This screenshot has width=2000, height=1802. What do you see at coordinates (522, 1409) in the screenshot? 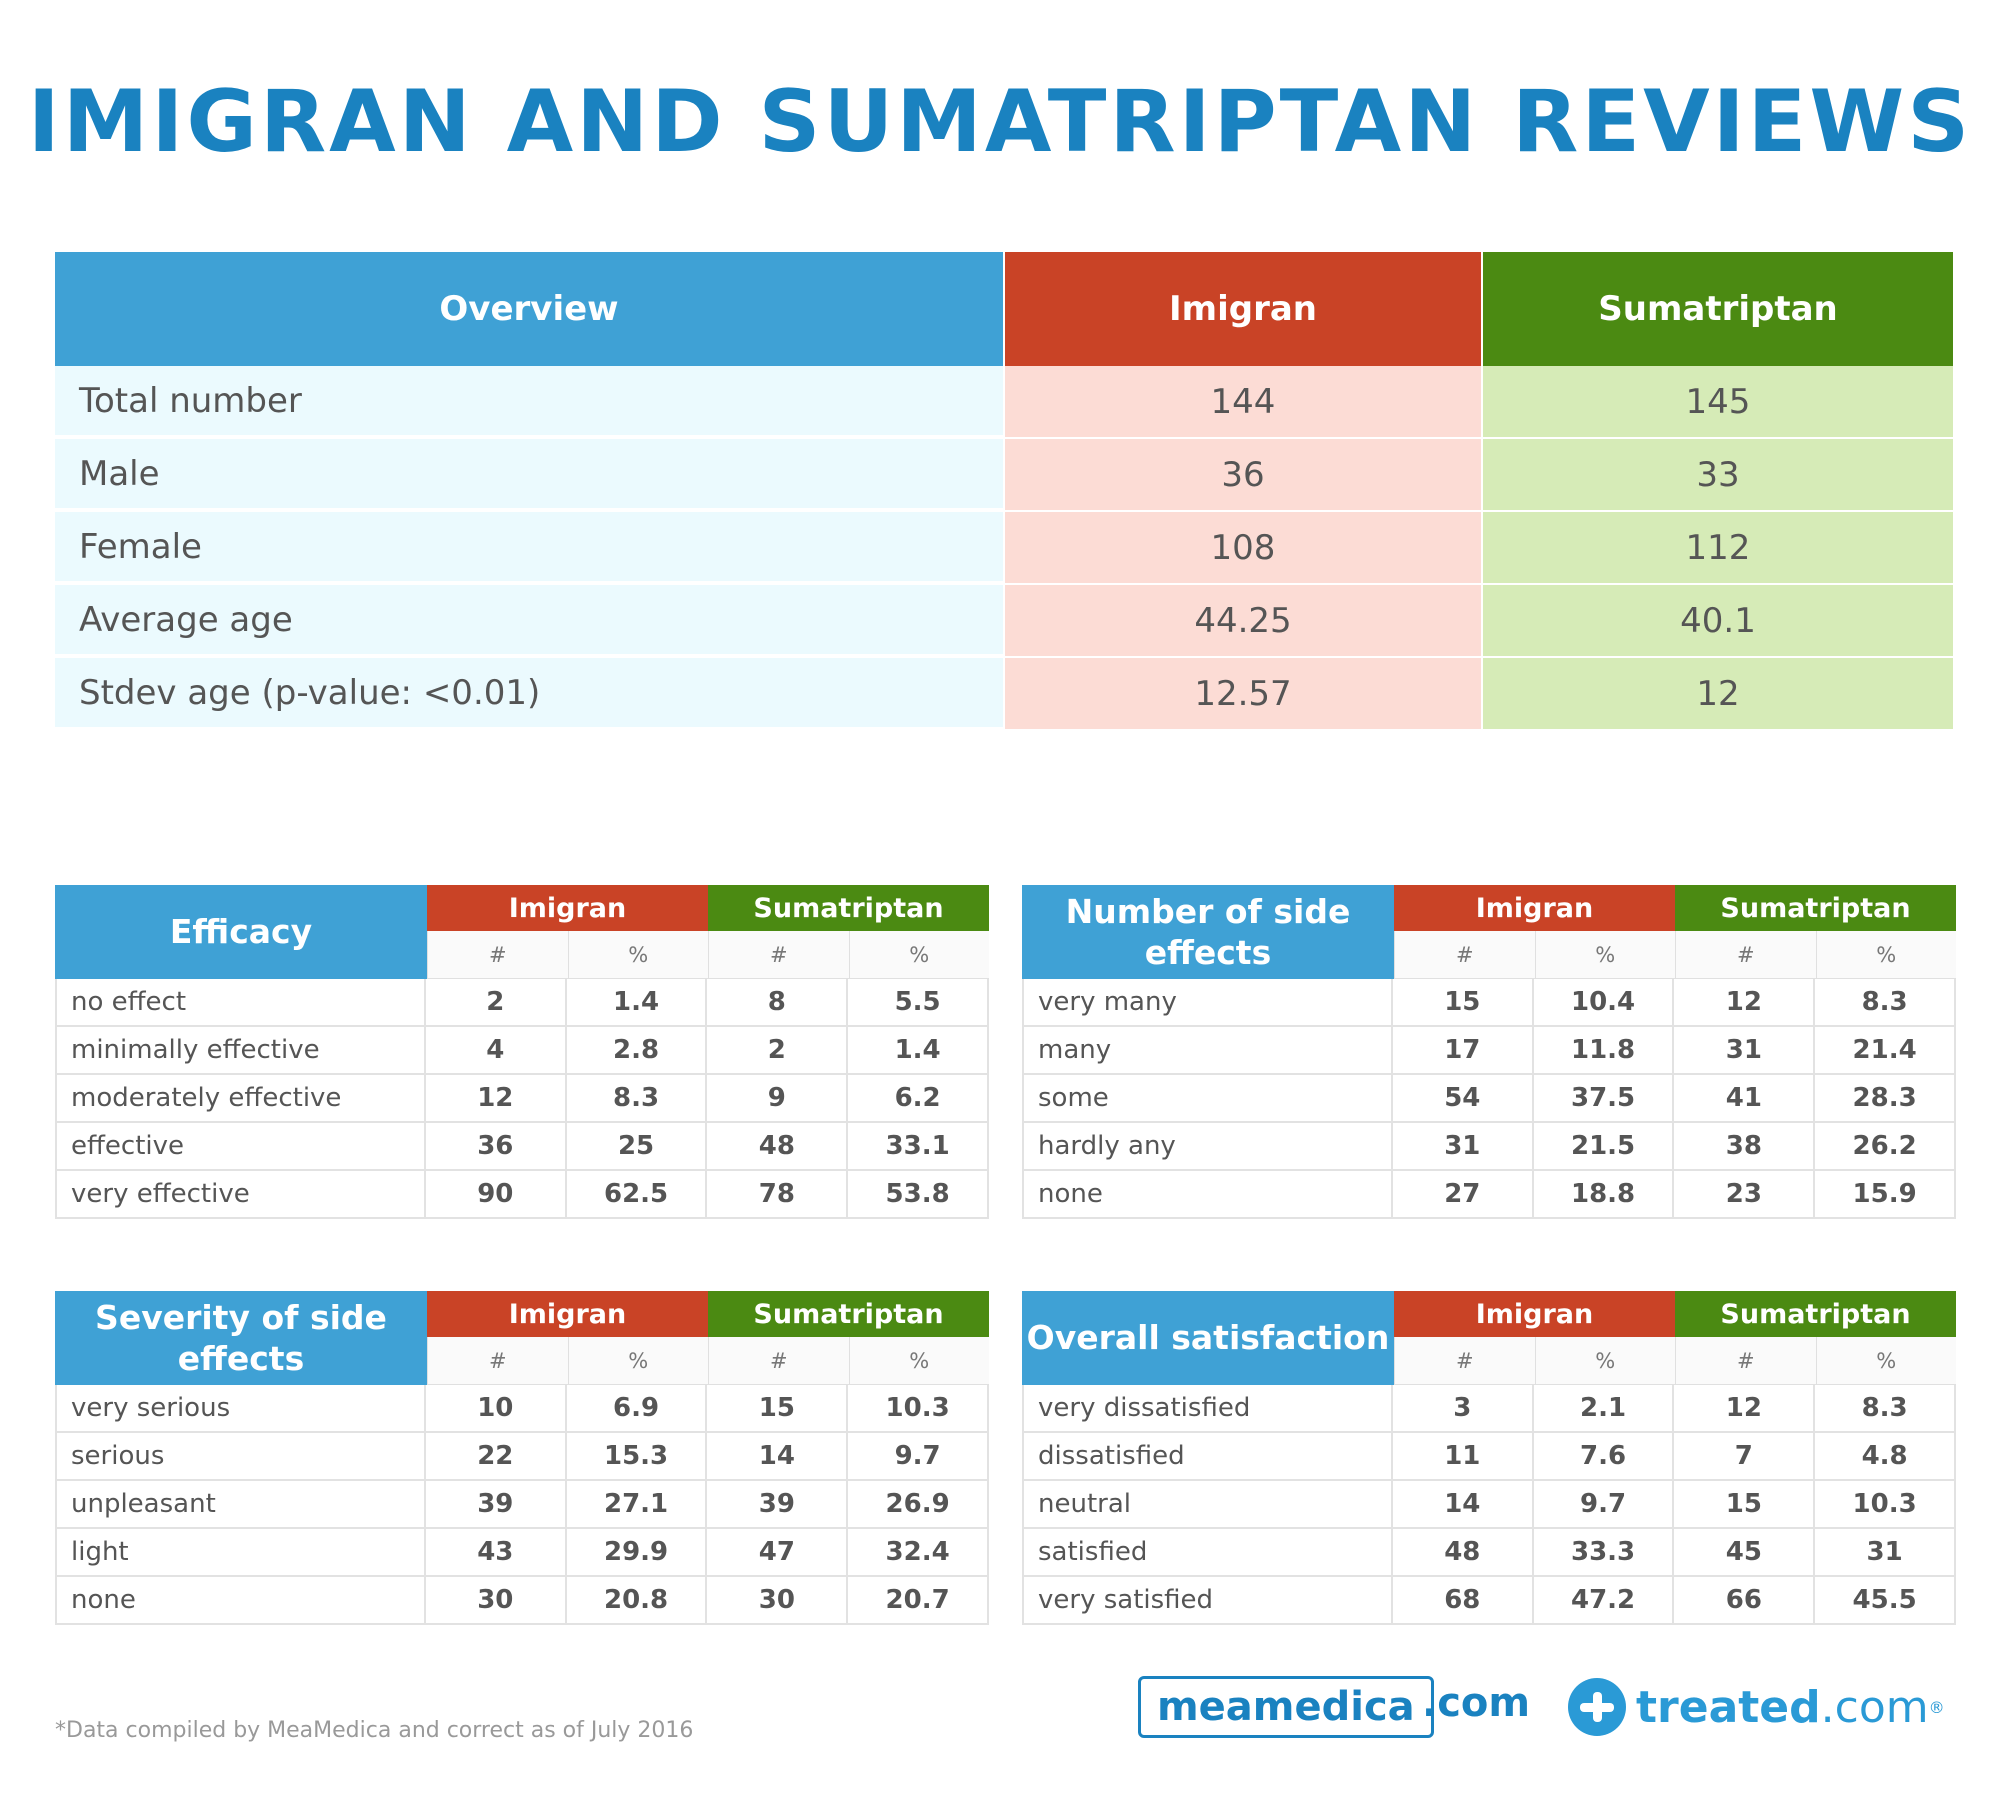
I see `table-row: very serious 10 6.9 15 10.3` at bounding box center [522, 1409].